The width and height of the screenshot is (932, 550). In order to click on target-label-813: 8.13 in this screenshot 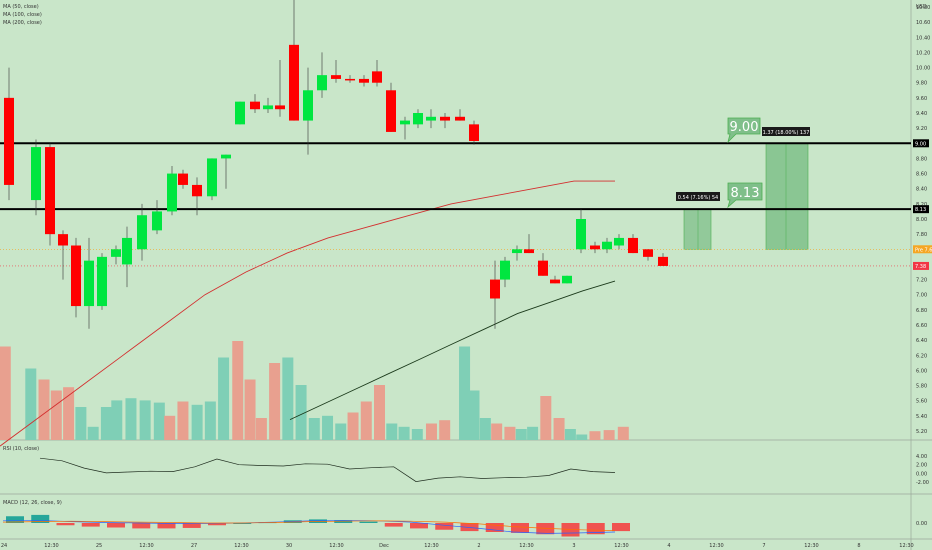, I will do `click(745, 195)`.